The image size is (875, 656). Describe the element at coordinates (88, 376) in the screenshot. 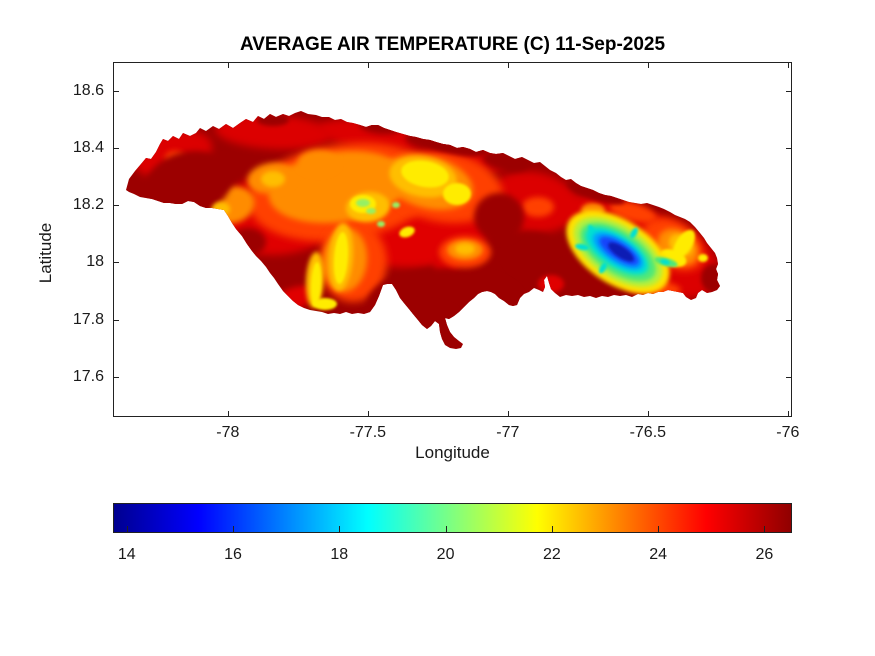

I see `y-tick-label: 17.6` at that location.